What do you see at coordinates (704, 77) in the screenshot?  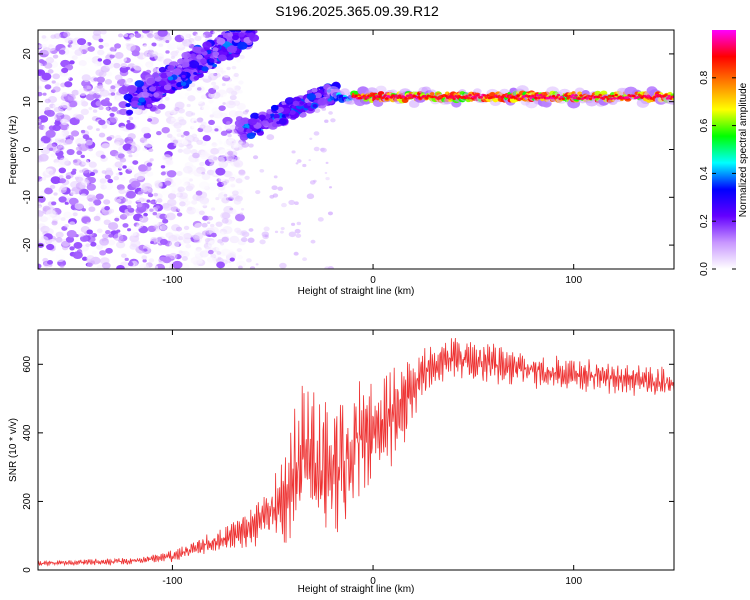 I see `colorbar-tick-label: 0.8` at bounding box center [704, 77].